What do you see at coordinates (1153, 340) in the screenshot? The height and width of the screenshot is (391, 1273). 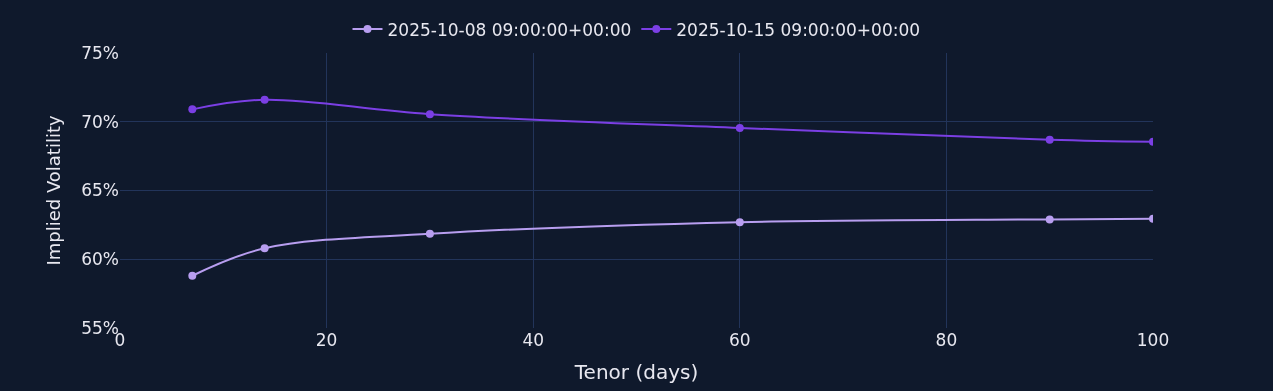 I see `x-tick-label: 100` at bounding box center [1153, 340].